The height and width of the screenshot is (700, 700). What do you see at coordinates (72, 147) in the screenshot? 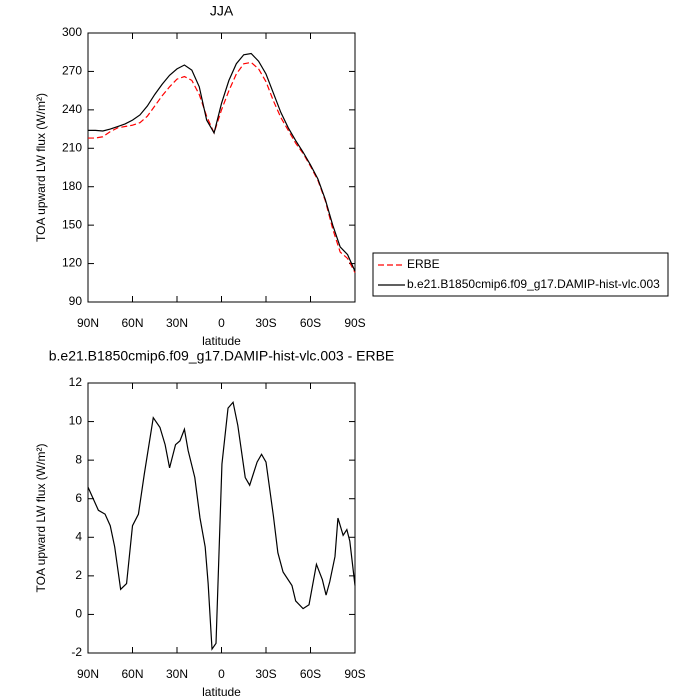
I see `y-tick-label: 210` at bounding box center [72, 147].